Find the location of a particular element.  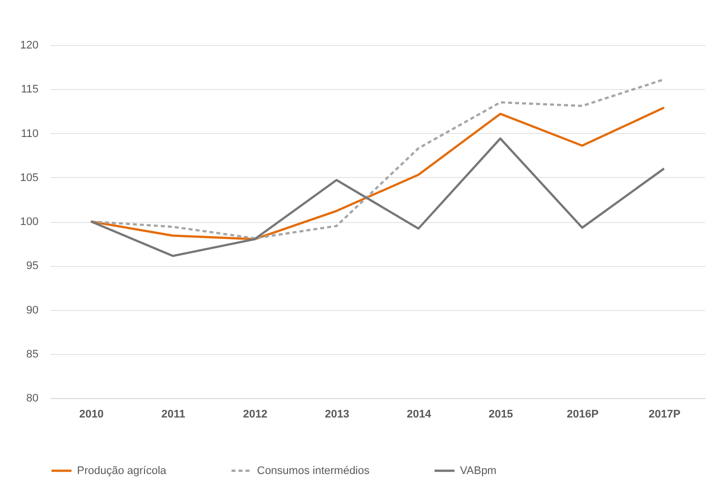

legend-label: VABpm is located at coordinates (478, 470).